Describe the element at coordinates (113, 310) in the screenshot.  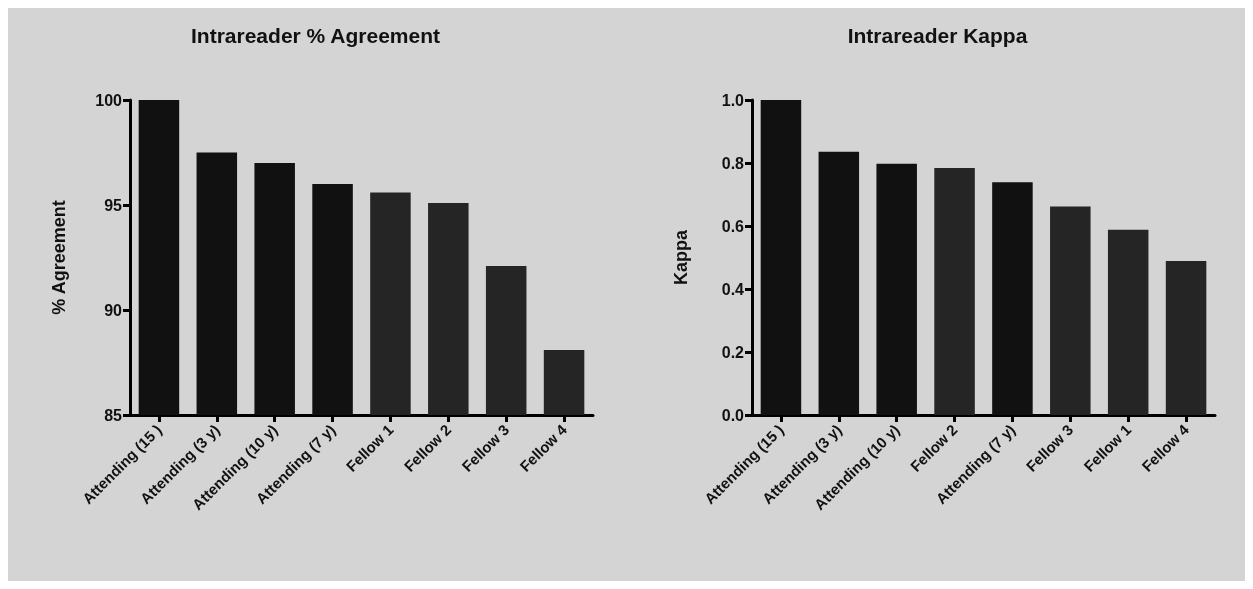
I see `y-tick-label: 90` at that location.